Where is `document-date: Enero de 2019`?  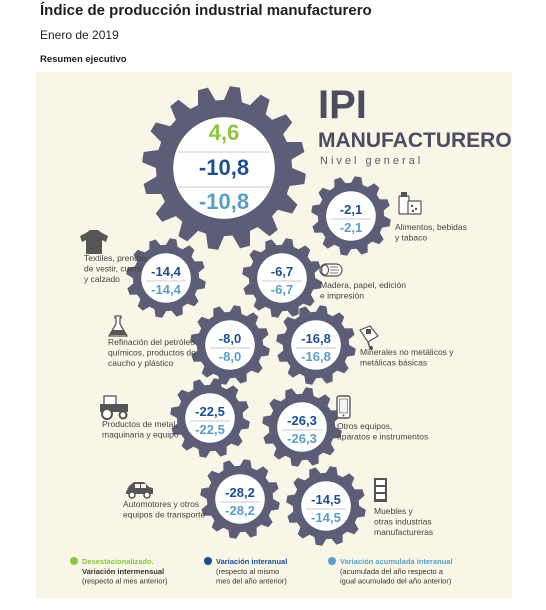 document-date: Enero de 2019 is located at coordinates (79, 35).